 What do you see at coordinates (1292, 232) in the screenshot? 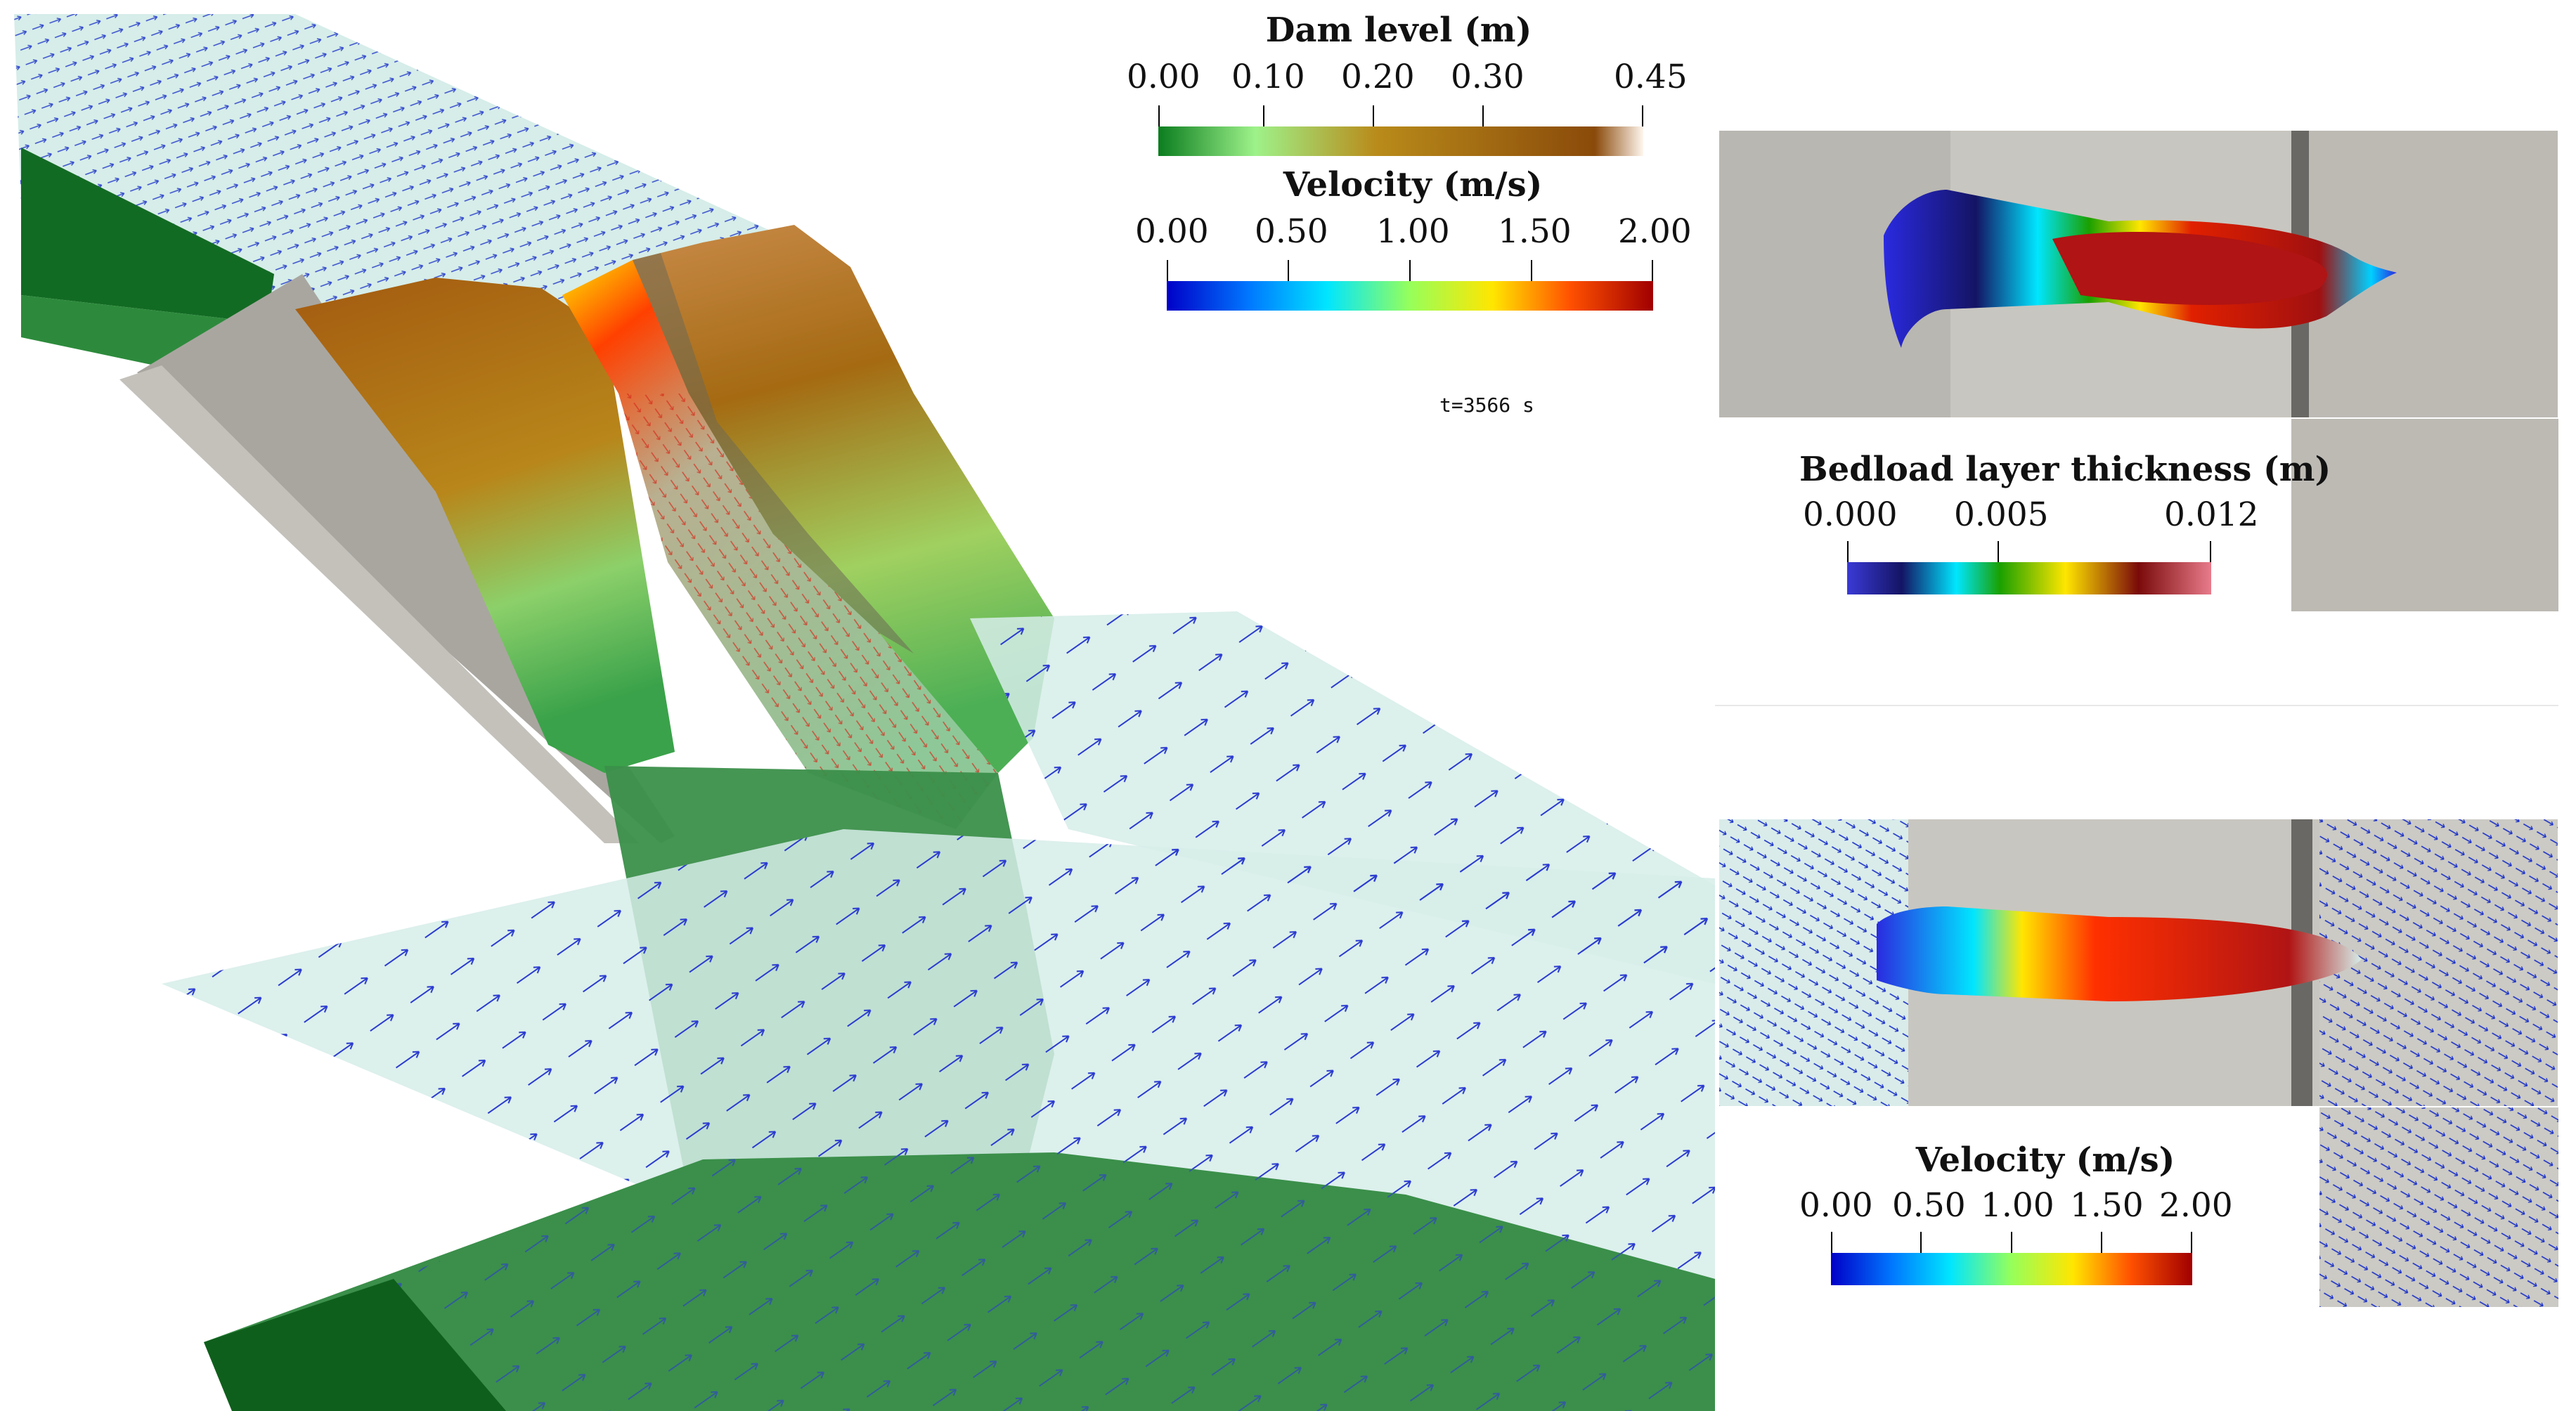
I see `velocity-tick-1: 0.50` at bounding box center [1292, 232].